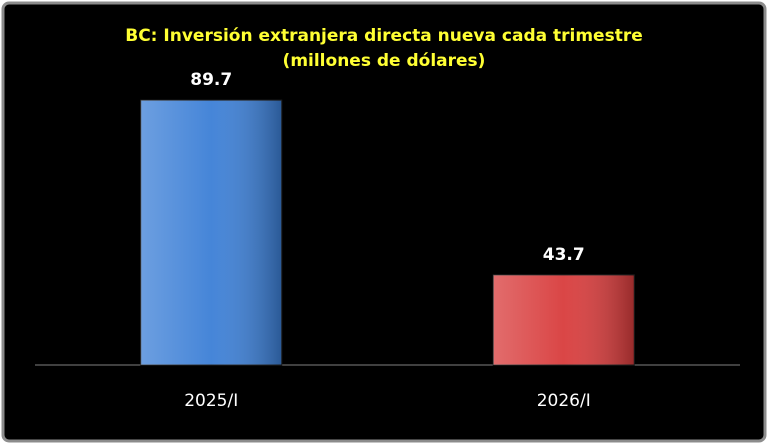  I want to click on chart-subtitle: (millones de dólares), so click(384, 61).